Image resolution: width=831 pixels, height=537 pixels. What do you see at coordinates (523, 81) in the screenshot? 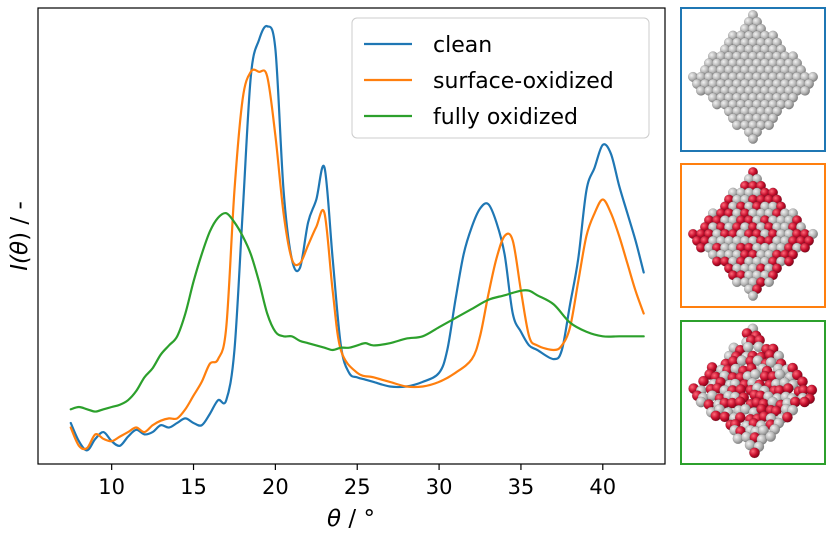
I see `legend-label: surface-oxidized` at bounding box center [523, 81].